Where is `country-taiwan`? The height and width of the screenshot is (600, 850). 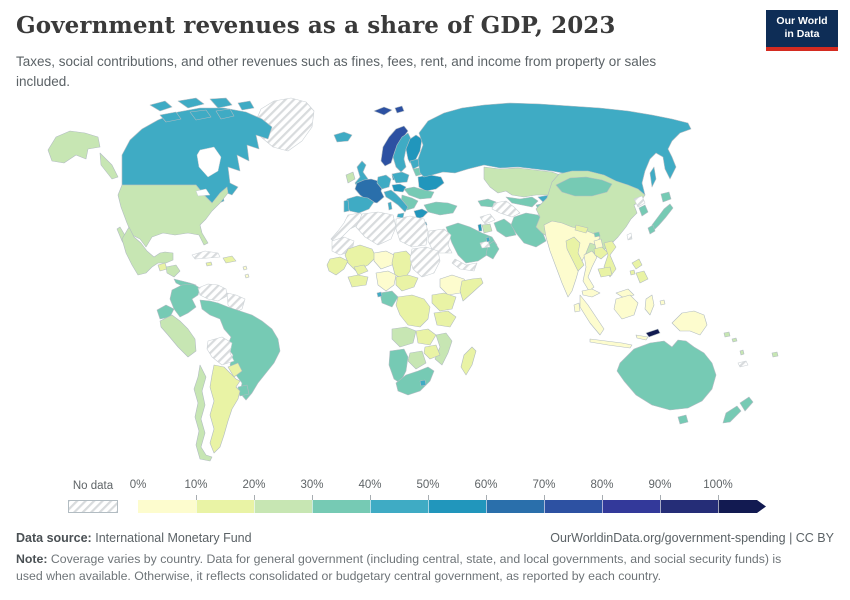
country-taiwan is located at coordinates (629, 236).